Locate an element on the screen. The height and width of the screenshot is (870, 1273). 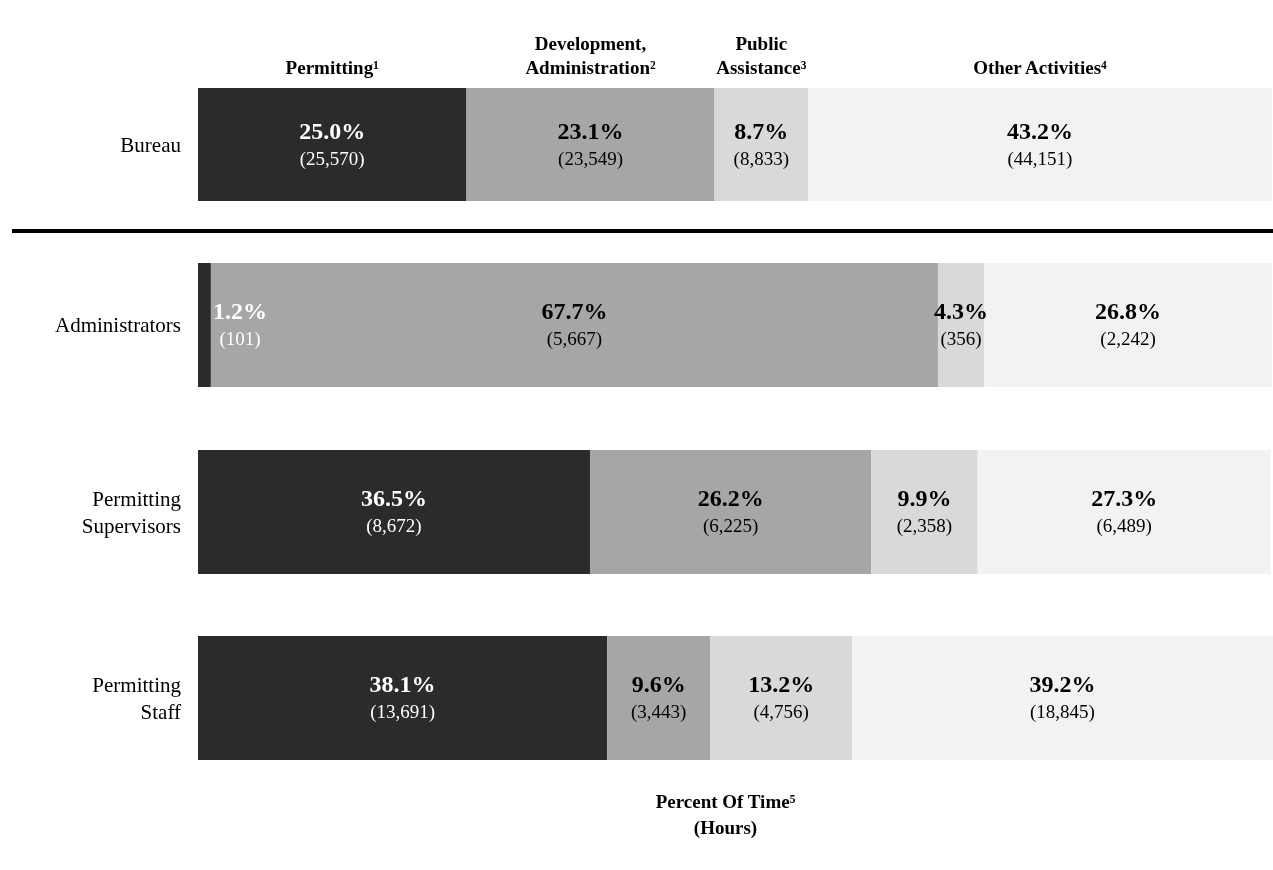
data-label: 1.2% (101) is located at coordinates (240, 324).